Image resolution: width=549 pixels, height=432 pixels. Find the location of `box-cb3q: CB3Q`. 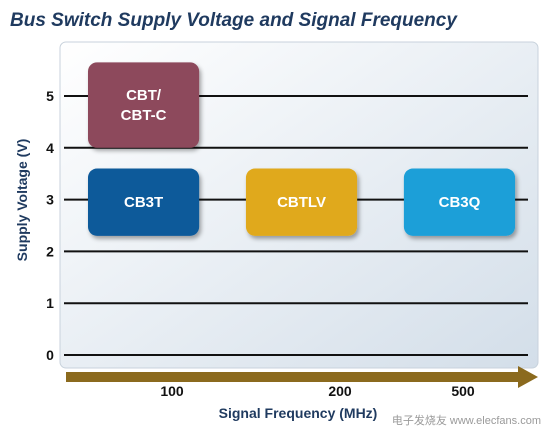

box-cb3q: CB3Q is located at coordinates (459, 202).